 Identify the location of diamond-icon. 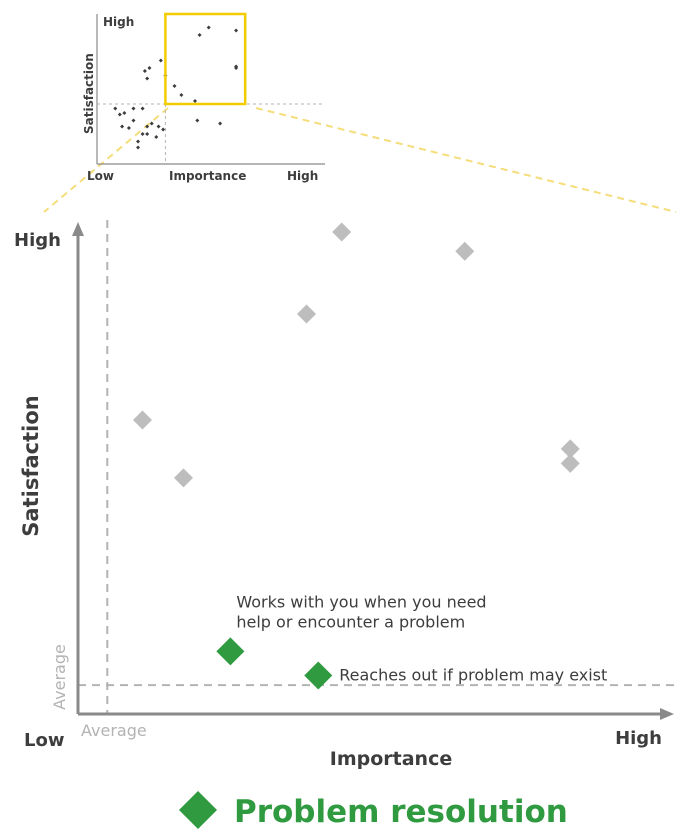
(198, 810).